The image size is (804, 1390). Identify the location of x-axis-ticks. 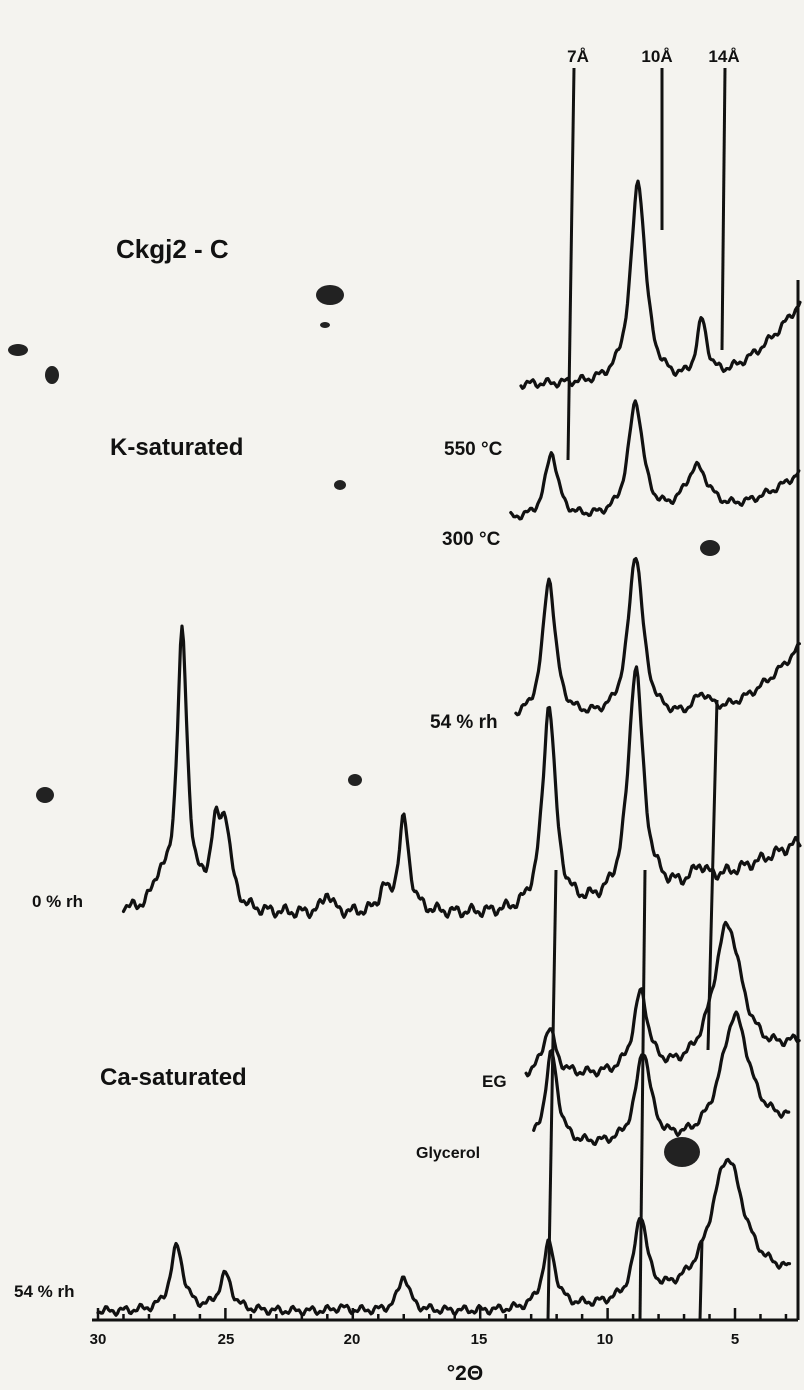
(442, 1314).